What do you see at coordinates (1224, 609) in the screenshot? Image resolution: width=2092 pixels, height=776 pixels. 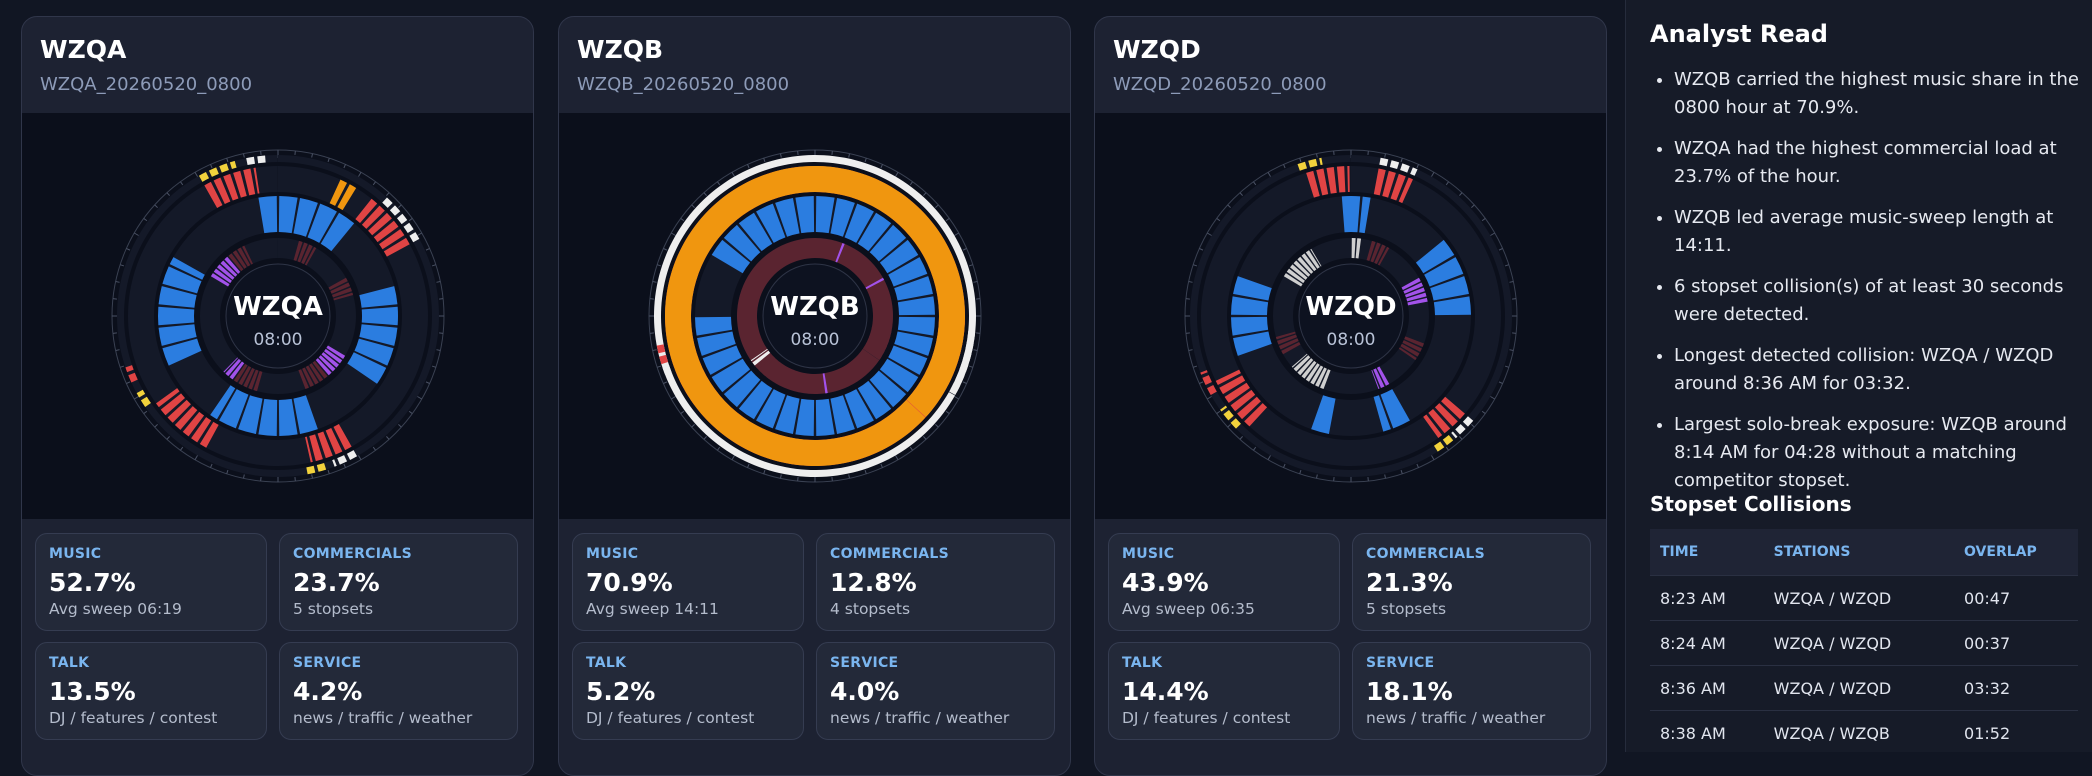 I see `stat-sub: Avg sweep 06:35` at bounding box center [1224, 609].